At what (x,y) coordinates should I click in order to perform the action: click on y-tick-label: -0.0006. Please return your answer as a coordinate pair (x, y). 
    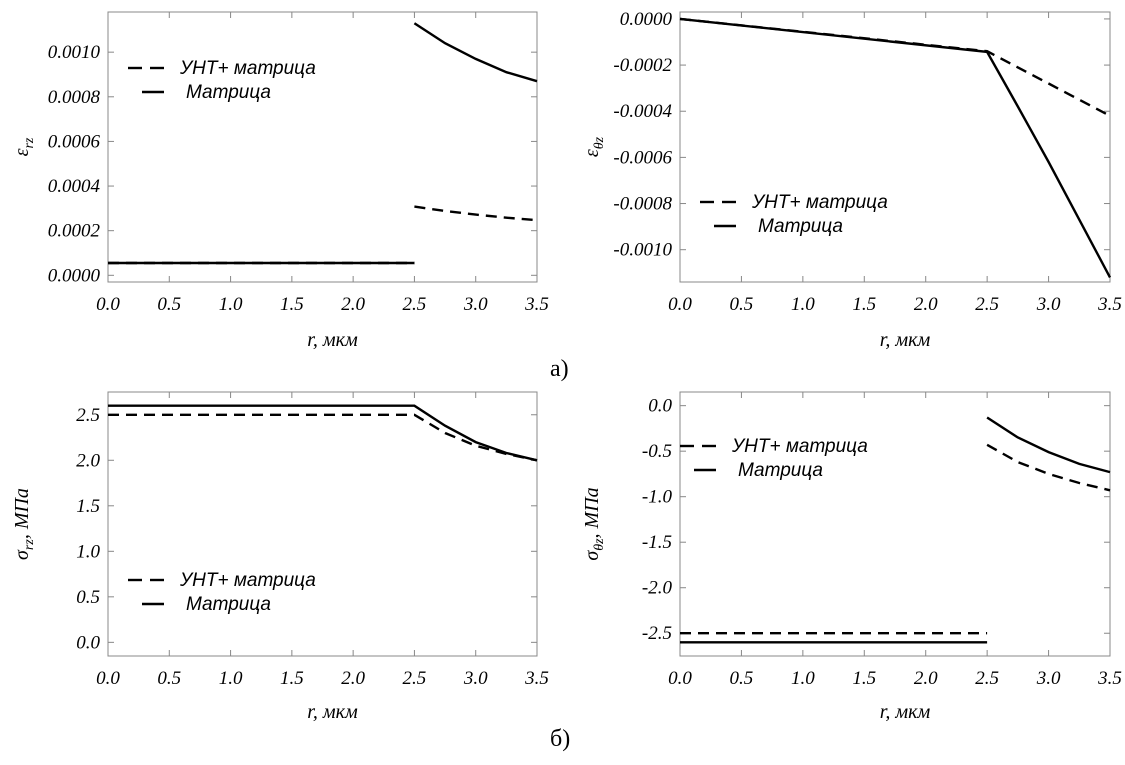
    Looking at the image, I should click on (642, 157).